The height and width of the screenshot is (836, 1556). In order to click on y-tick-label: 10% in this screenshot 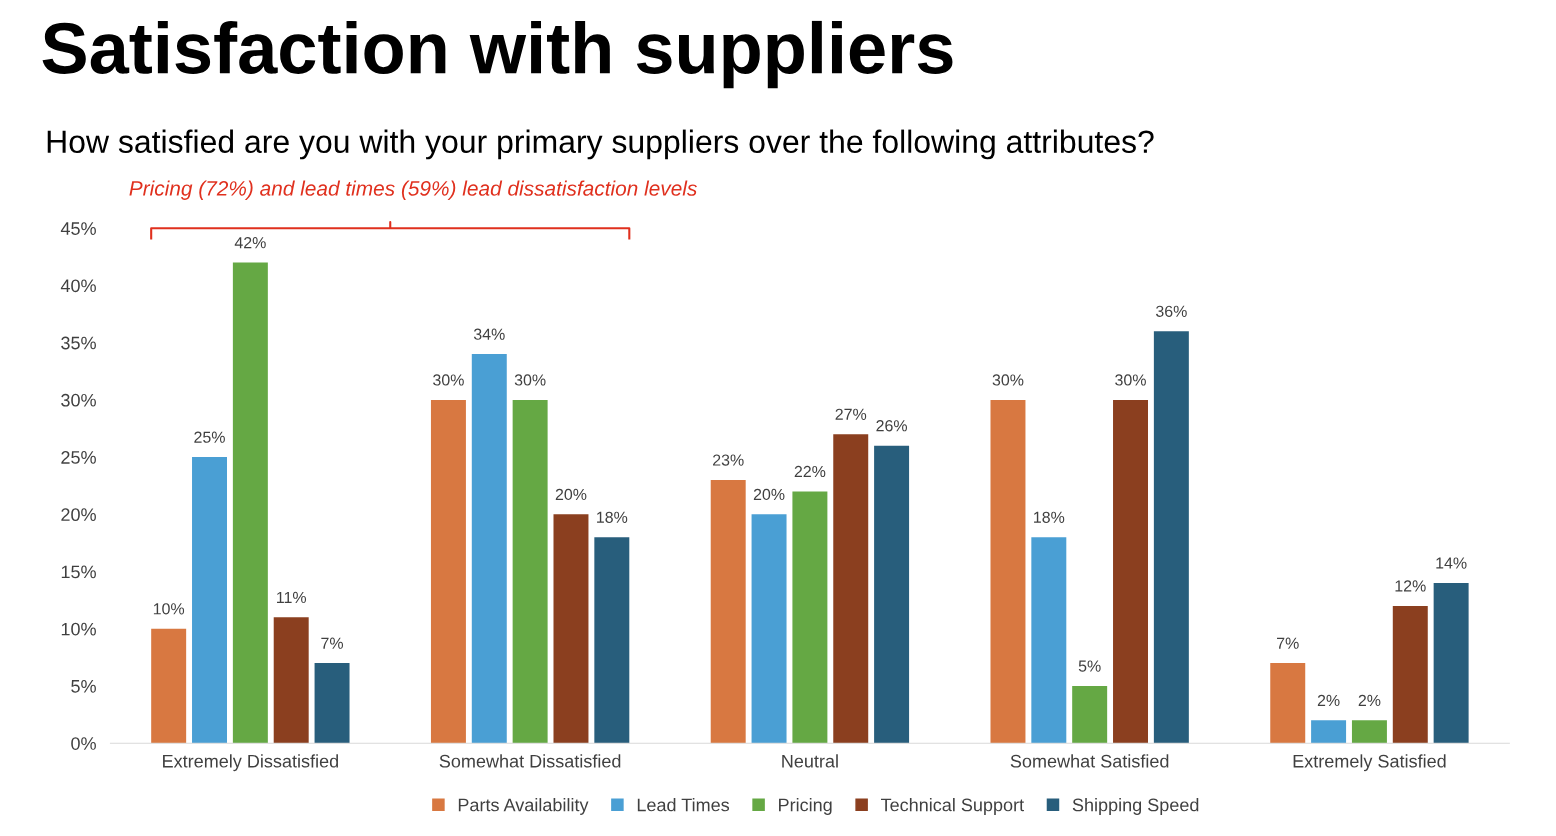, I will do `click(78, 629)`.